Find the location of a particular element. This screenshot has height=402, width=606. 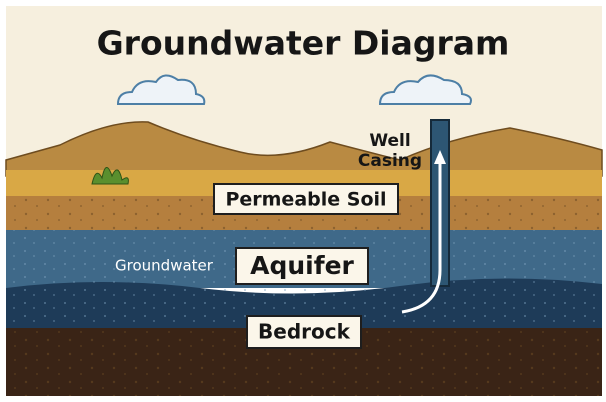

aquifer-label: Aquifer is located at coordinates (302, 265).